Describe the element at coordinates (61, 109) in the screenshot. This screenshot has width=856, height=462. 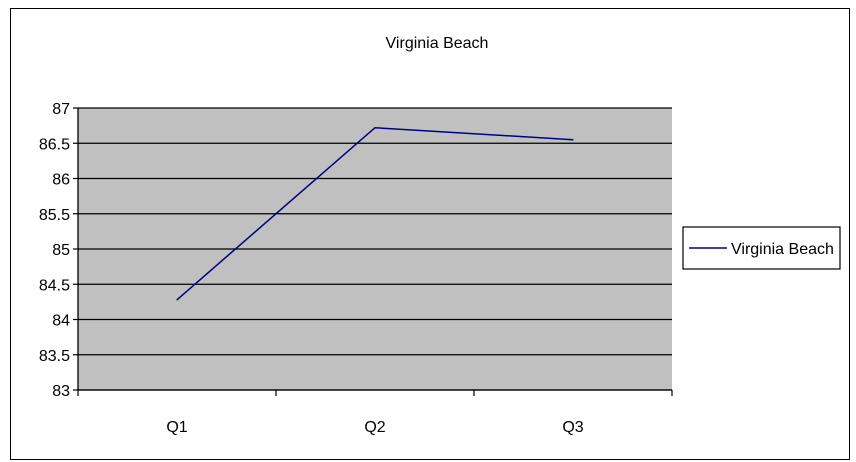
I see `y-tick-label-8: 87` at that location.